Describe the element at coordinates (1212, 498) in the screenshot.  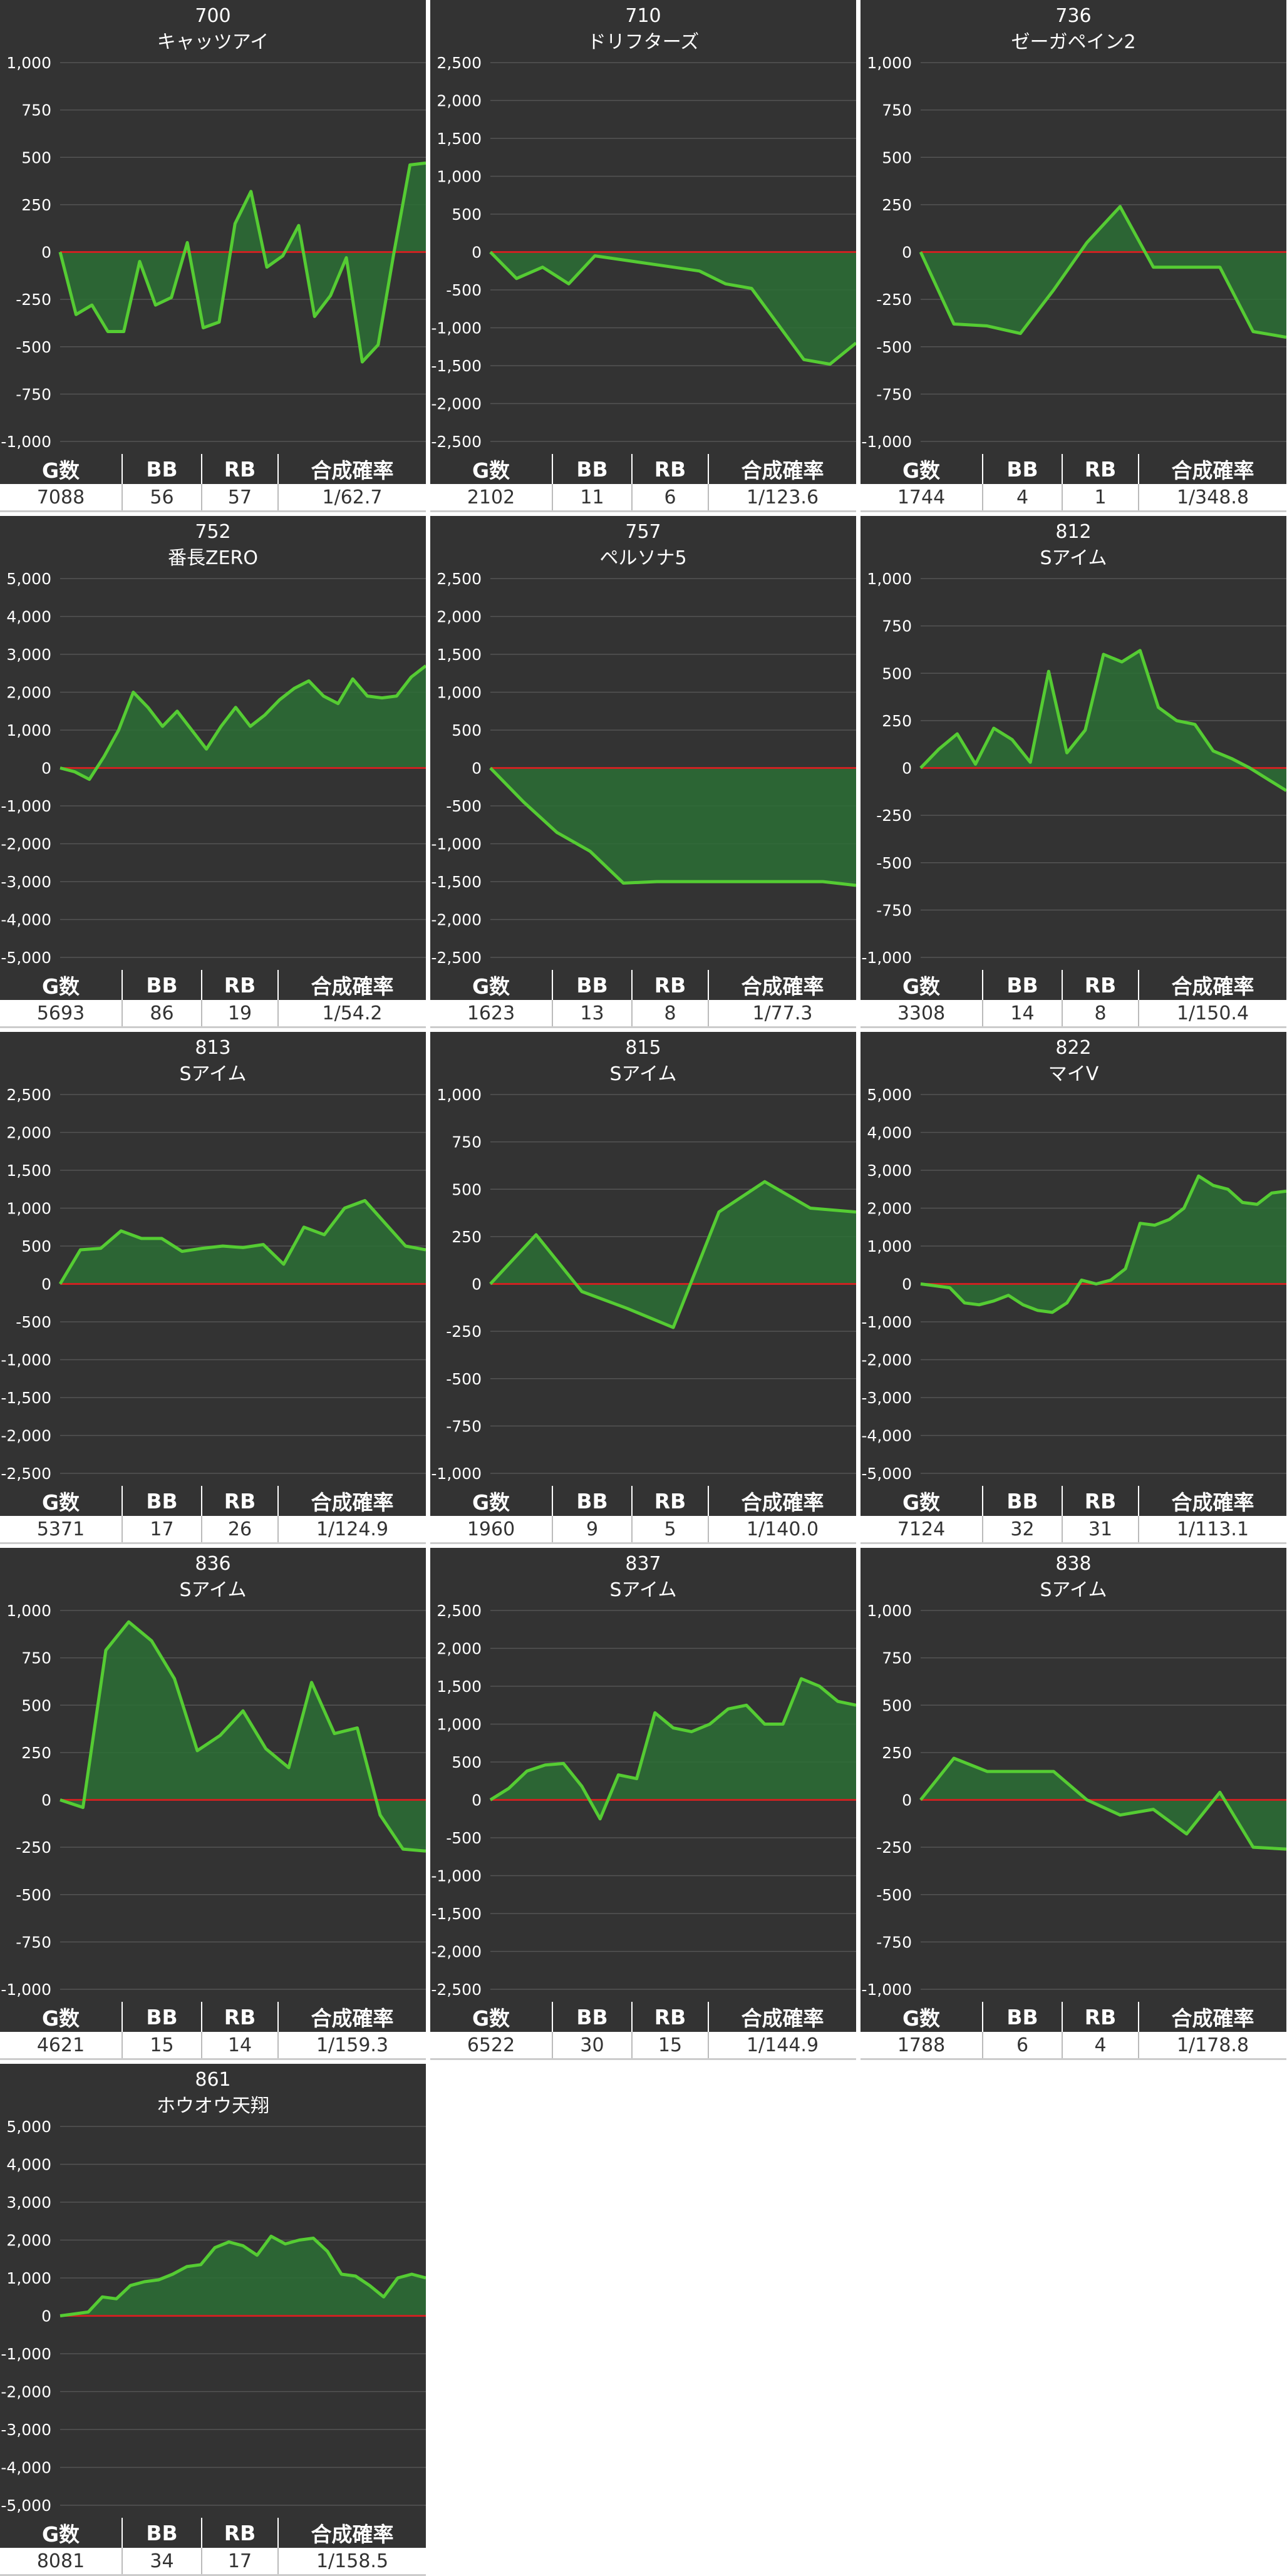
I see `combined-rate-value: 1/348.8` at that location.